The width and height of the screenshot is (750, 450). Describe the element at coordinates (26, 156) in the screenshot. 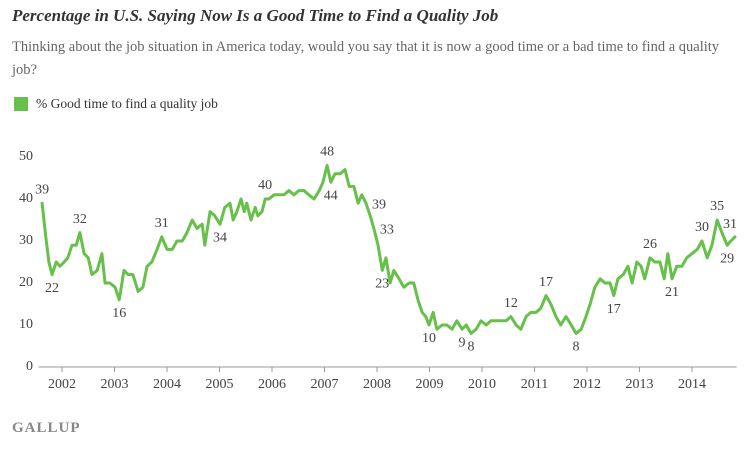

I see `y-tick-label: 50` at that location.